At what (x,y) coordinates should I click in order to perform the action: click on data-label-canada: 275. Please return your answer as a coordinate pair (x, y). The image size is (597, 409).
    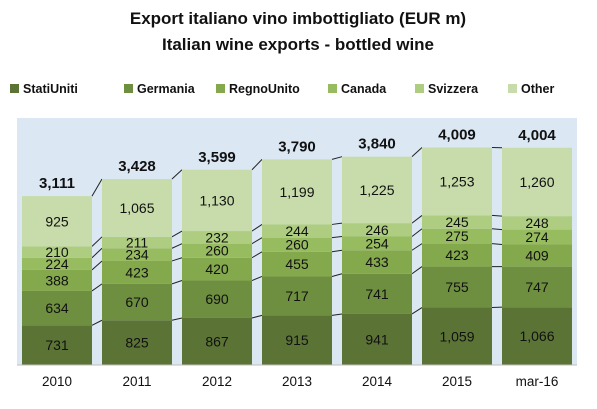
    Looking at the image, I should click on (457, 236).